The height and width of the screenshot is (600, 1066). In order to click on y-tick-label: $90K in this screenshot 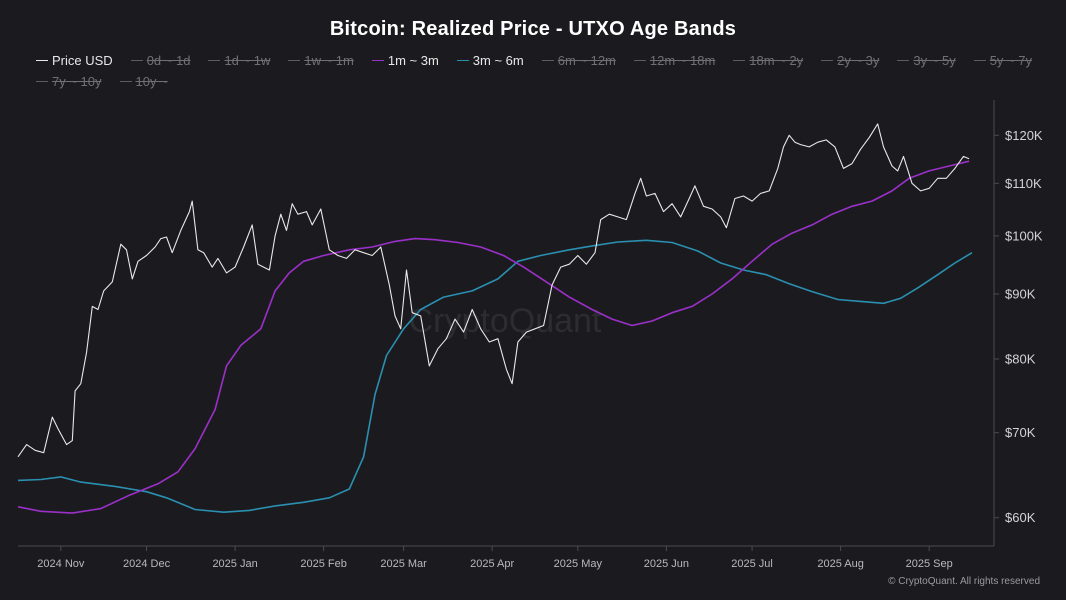, I will do `click(1020, 293)`.